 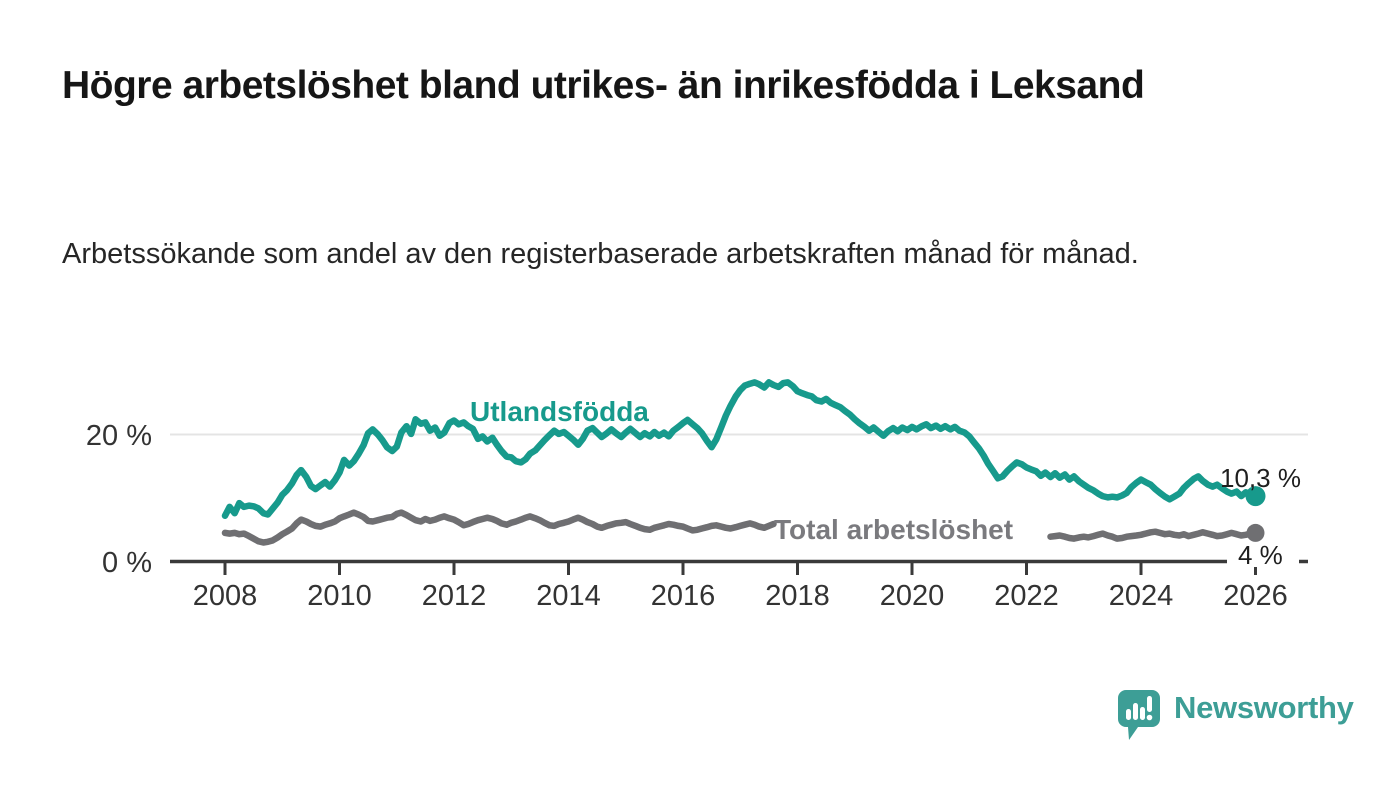 What do you see at coordinates (1260, 555) in the screenshot?
I see `end-label-total: 4 %` at bounding box center [1260, 555].